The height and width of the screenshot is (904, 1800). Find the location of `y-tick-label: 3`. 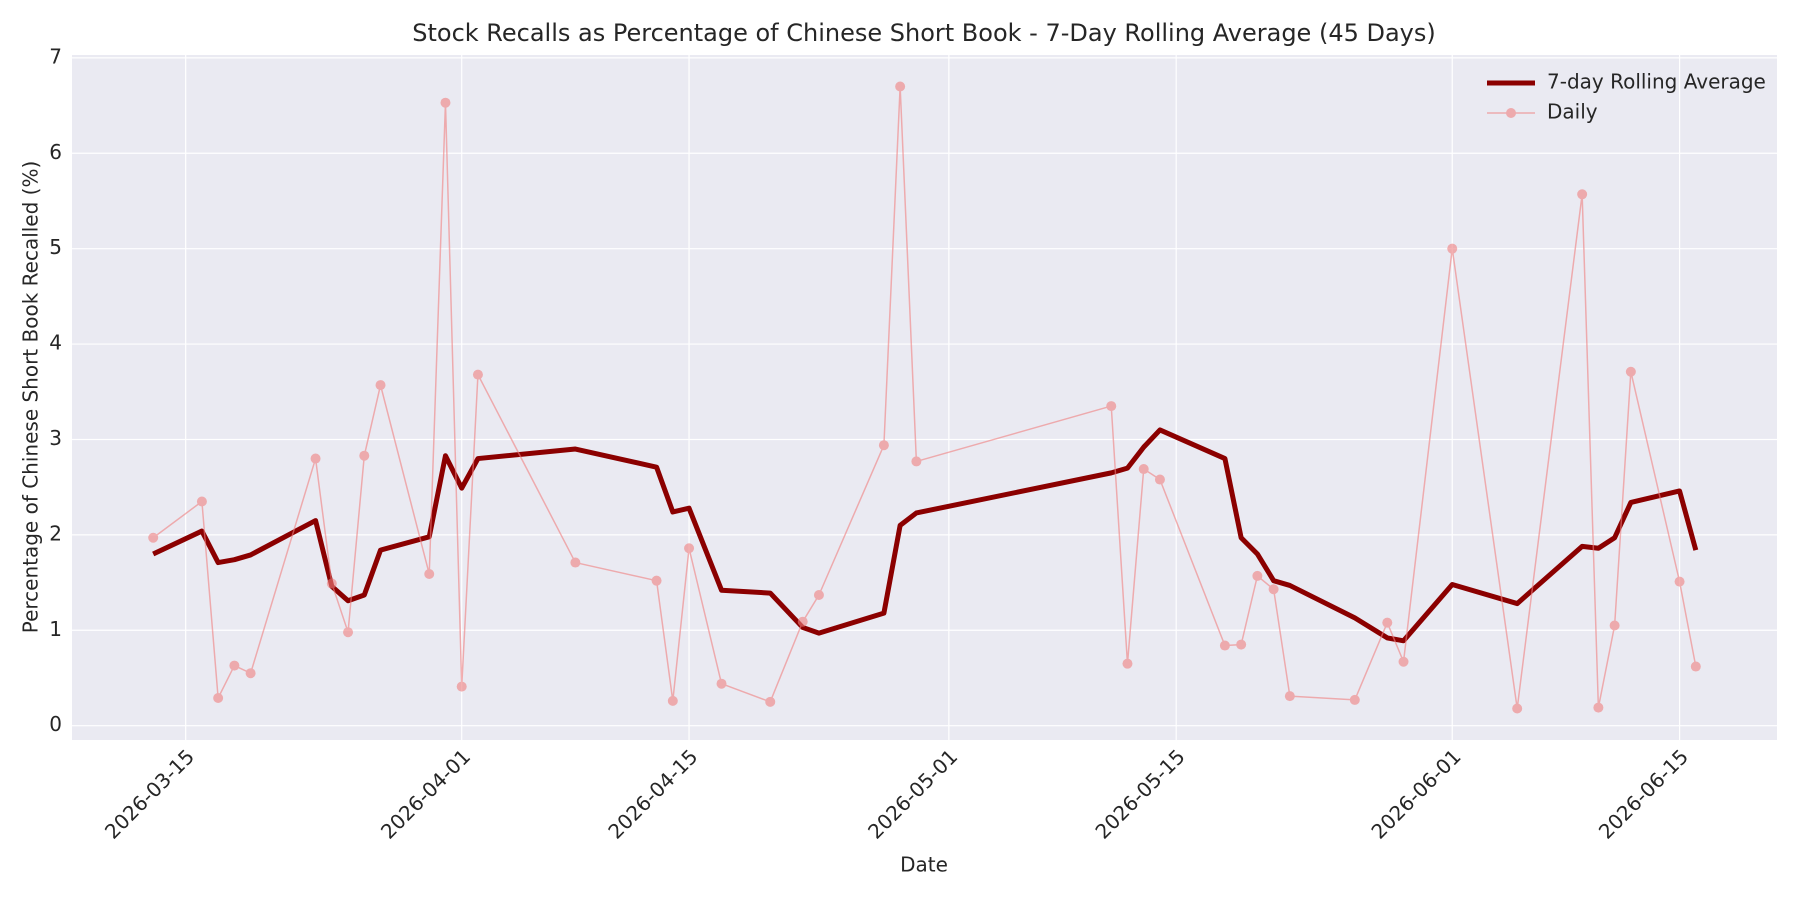

y-tick-label: 3 is located at coordinates (55, 438).